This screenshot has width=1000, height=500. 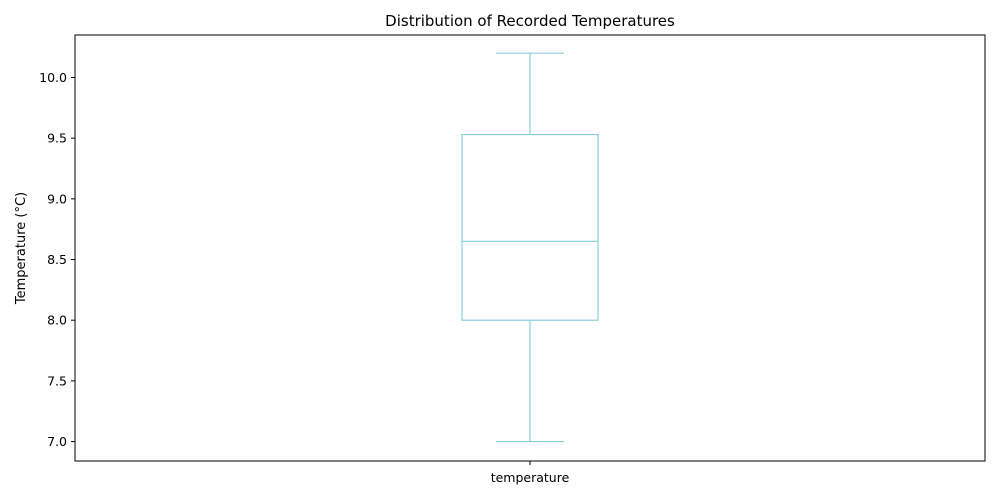 What do you see at coordinates (21, 248) in the screenshot?
I see `y-axis-title: Temperature (°C)` at bounding box center [21, 248].